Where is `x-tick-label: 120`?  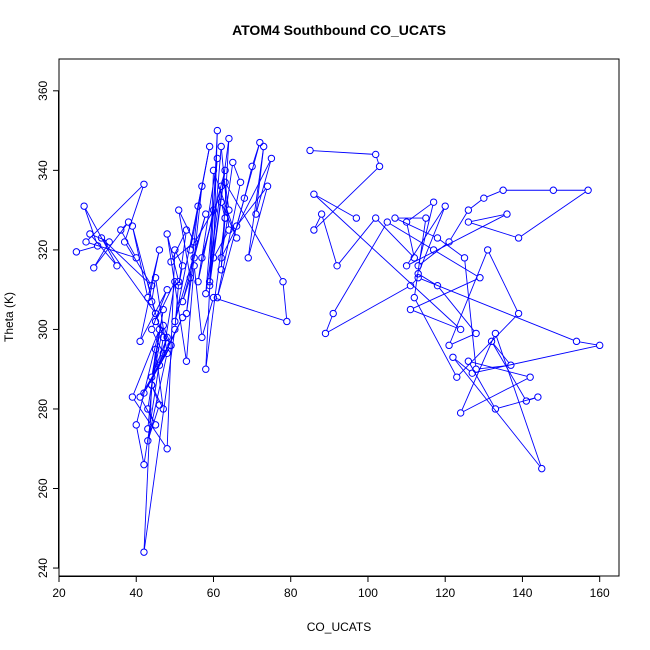
x-tick-label: 120 is located at coordinates (445, 593).